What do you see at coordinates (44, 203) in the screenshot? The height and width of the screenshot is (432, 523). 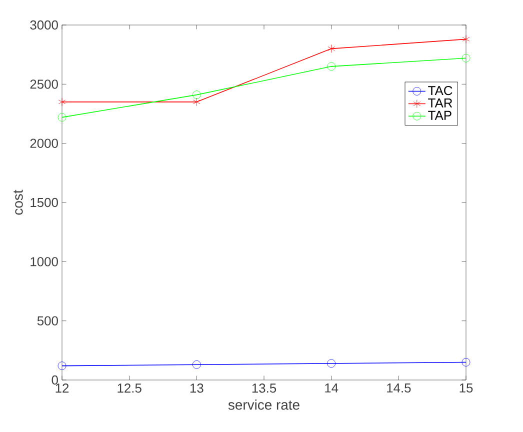 I see `y-tick-label: 1500` at bounding box center [44, 203].